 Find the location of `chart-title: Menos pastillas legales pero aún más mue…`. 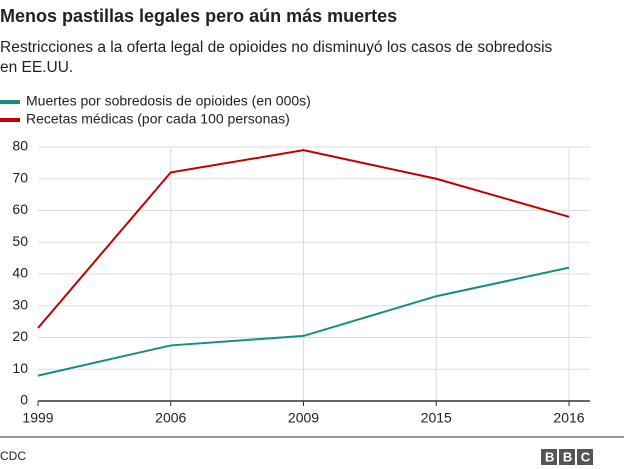

chart-title: Menos pastillas legales pero aún más mue… is located at coordinates (199, 16).